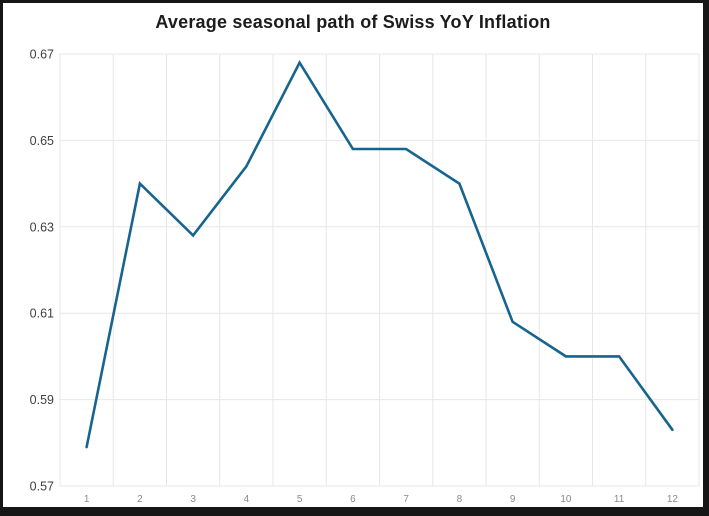  I want to click on x-tick-label: 2, so click(140, 499).